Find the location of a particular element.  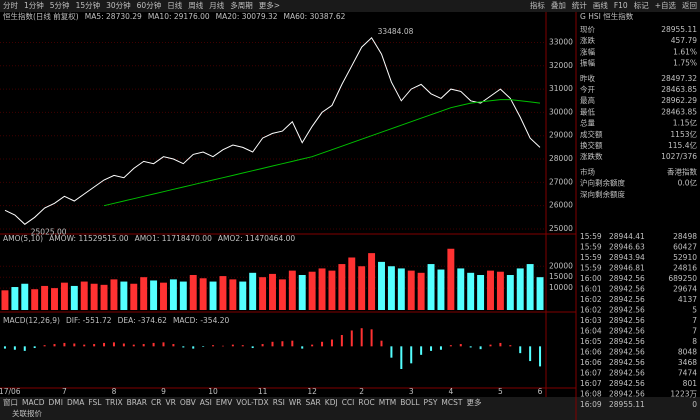

y-tick-label: 15000 is located at coordinates (561, 276).